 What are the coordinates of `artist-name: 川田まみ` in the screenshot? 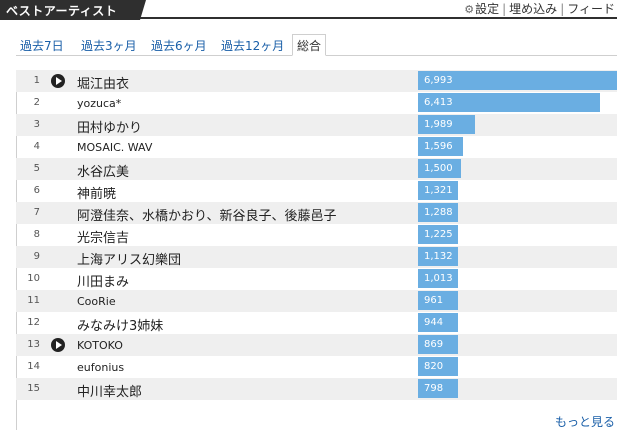 It's located at (103, 282).